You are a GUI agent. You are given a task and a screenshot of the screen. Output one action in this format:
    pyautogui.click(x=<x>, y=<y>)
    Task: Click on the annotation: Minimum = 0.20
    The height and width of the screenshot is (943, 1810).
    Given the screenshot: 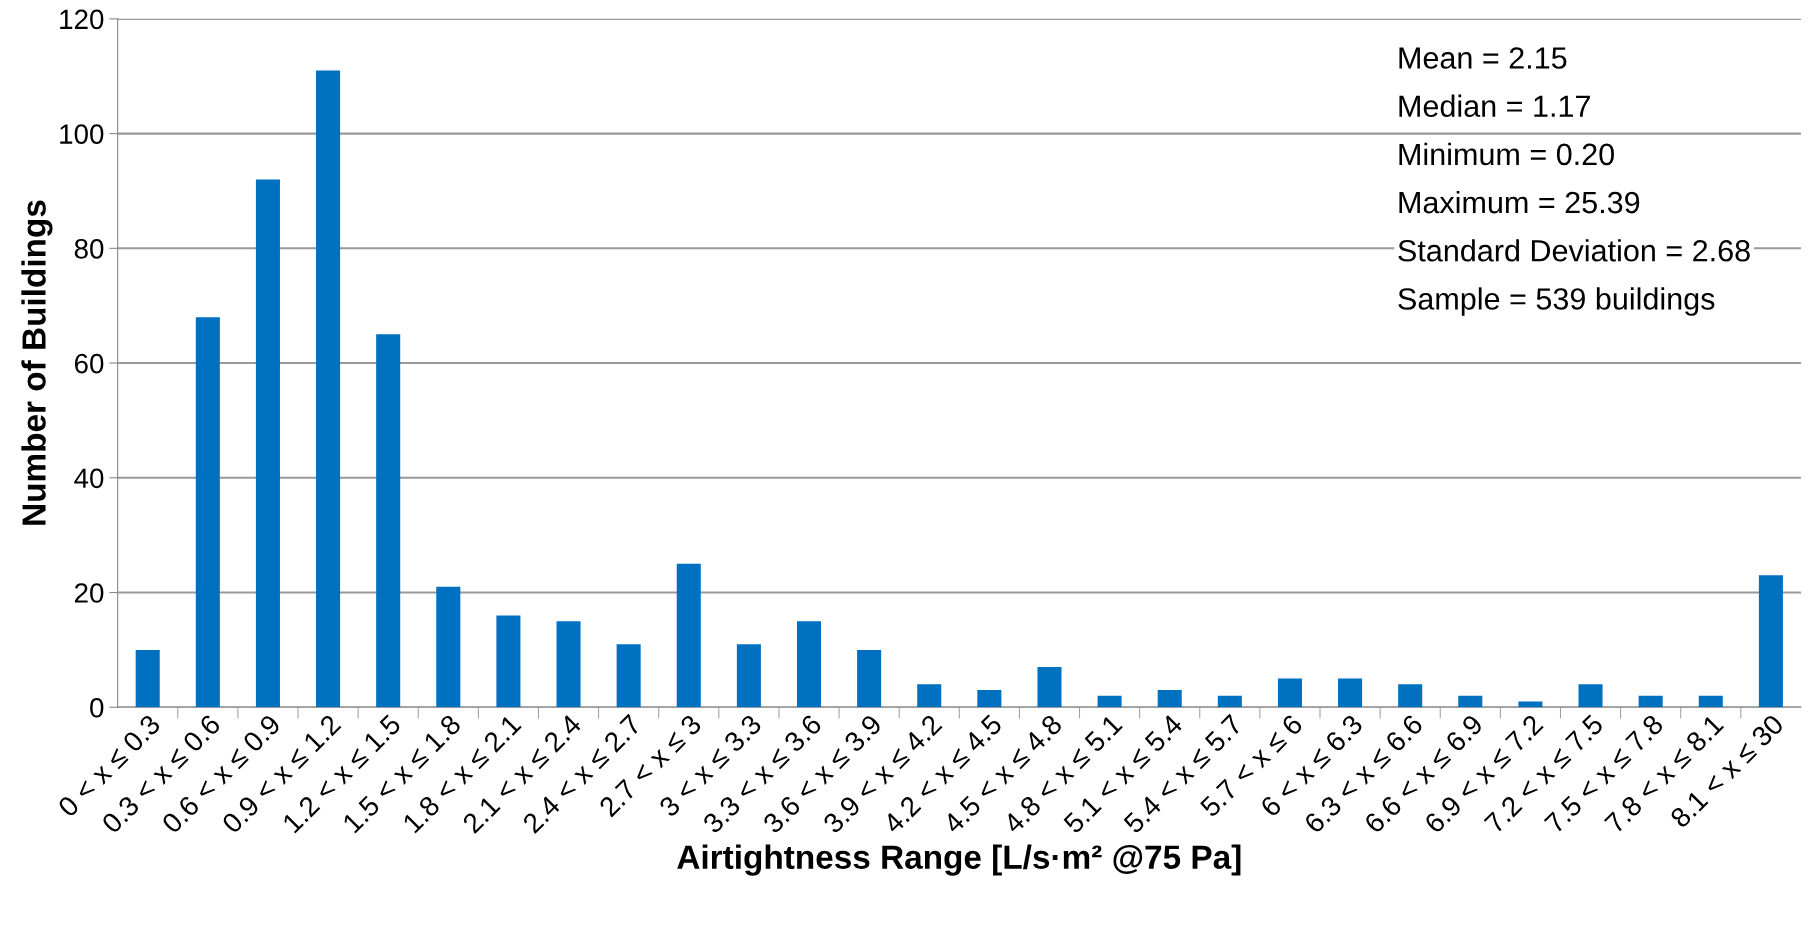 What is the action you would take?
    pyautogui.click(x=1506, y=154)
    